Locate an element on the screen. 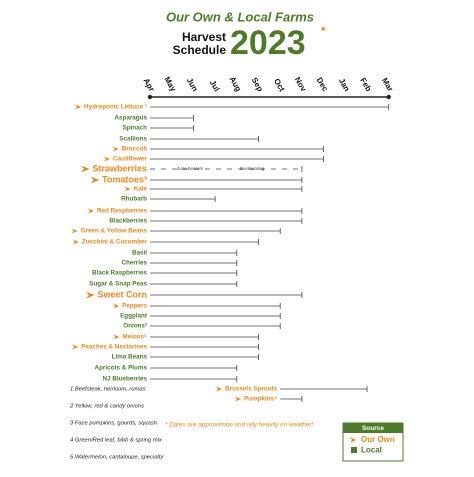 This screenshot has width=474, height=477. item-note: Everbearing is located at coordinates (252, 168).